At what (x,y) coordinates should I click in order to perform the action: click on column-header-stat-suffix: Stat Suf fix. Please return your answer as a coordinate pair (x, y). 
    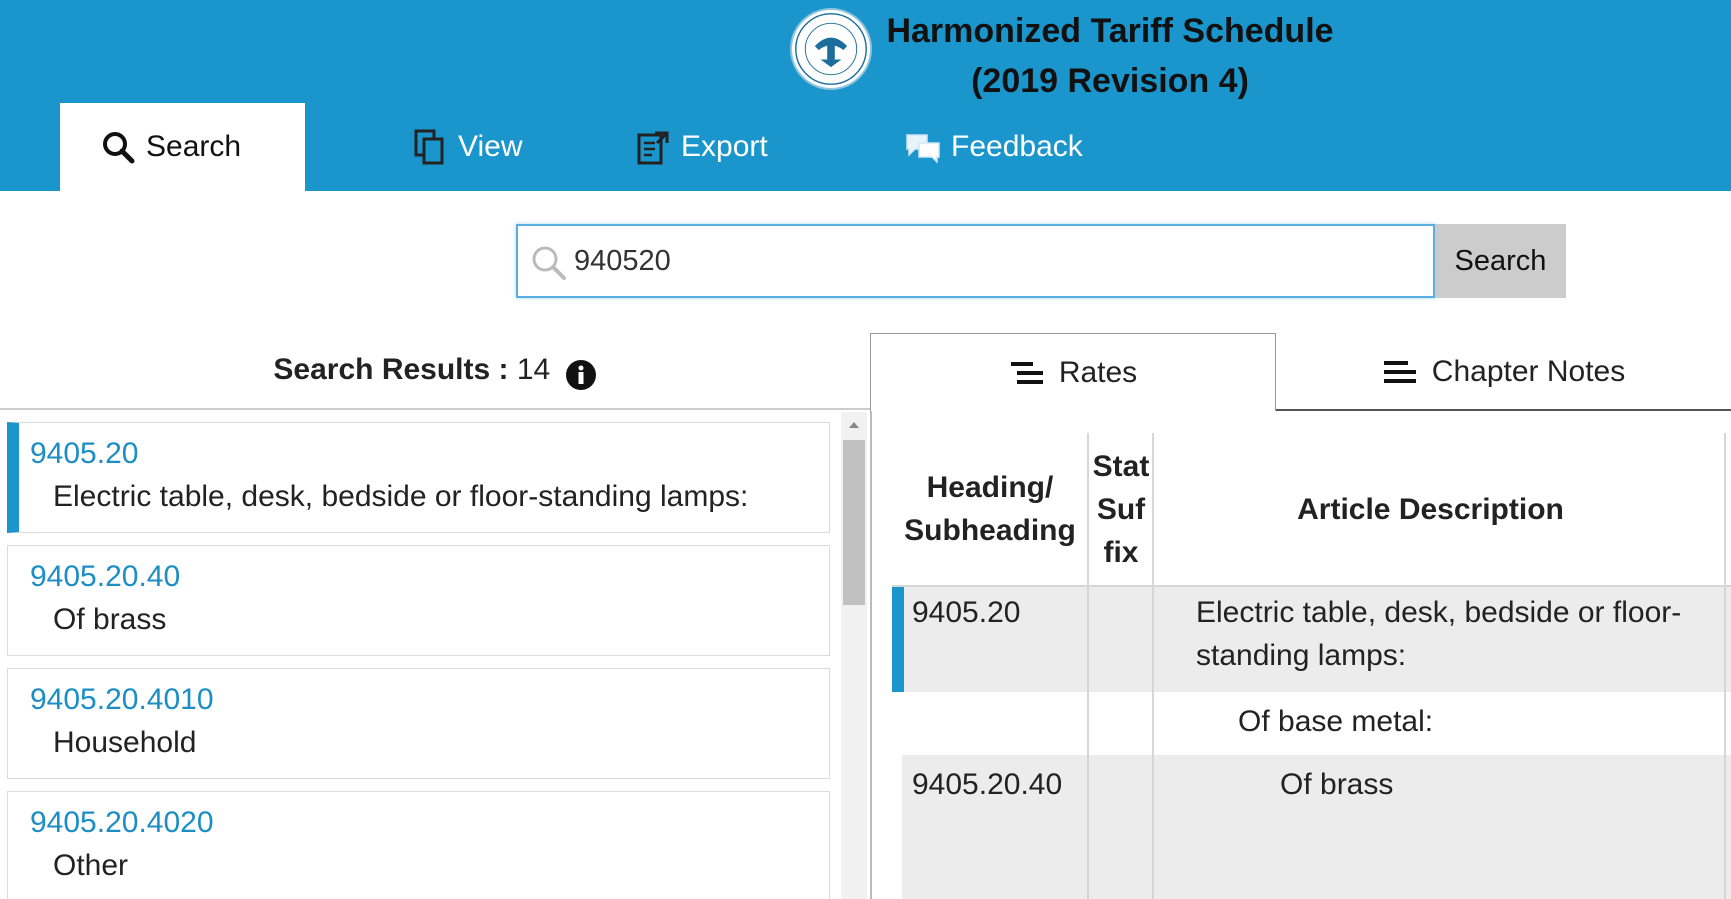
    Looking at the image, I should click on (1121, 509).